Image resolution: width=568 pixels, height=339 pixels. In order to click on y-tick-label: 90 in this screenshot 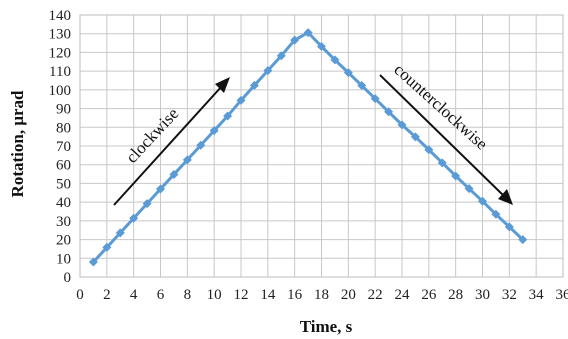, I will do `click(63, 110)`.